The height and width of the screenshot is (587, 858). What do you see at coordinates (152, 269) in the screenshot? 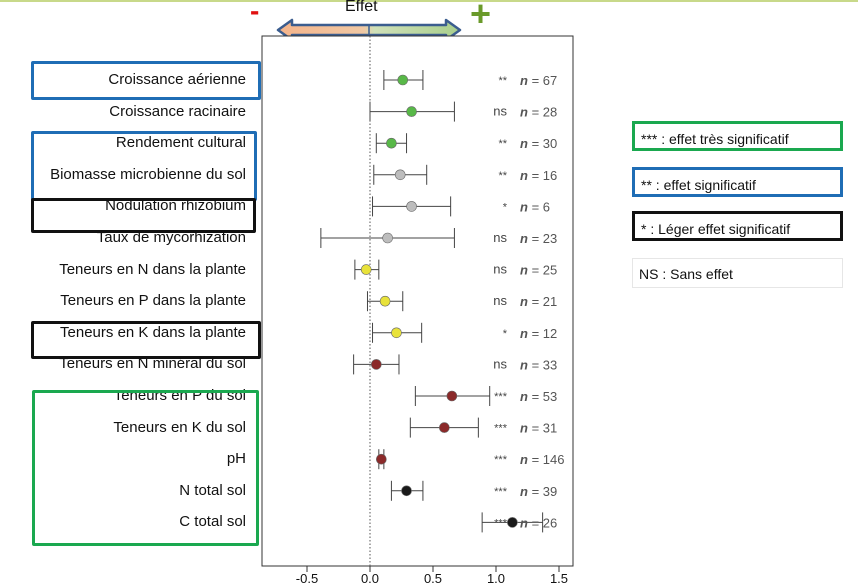
I see `row-label: Teneurs en N dans la plante` at bounding box center [152, 269].